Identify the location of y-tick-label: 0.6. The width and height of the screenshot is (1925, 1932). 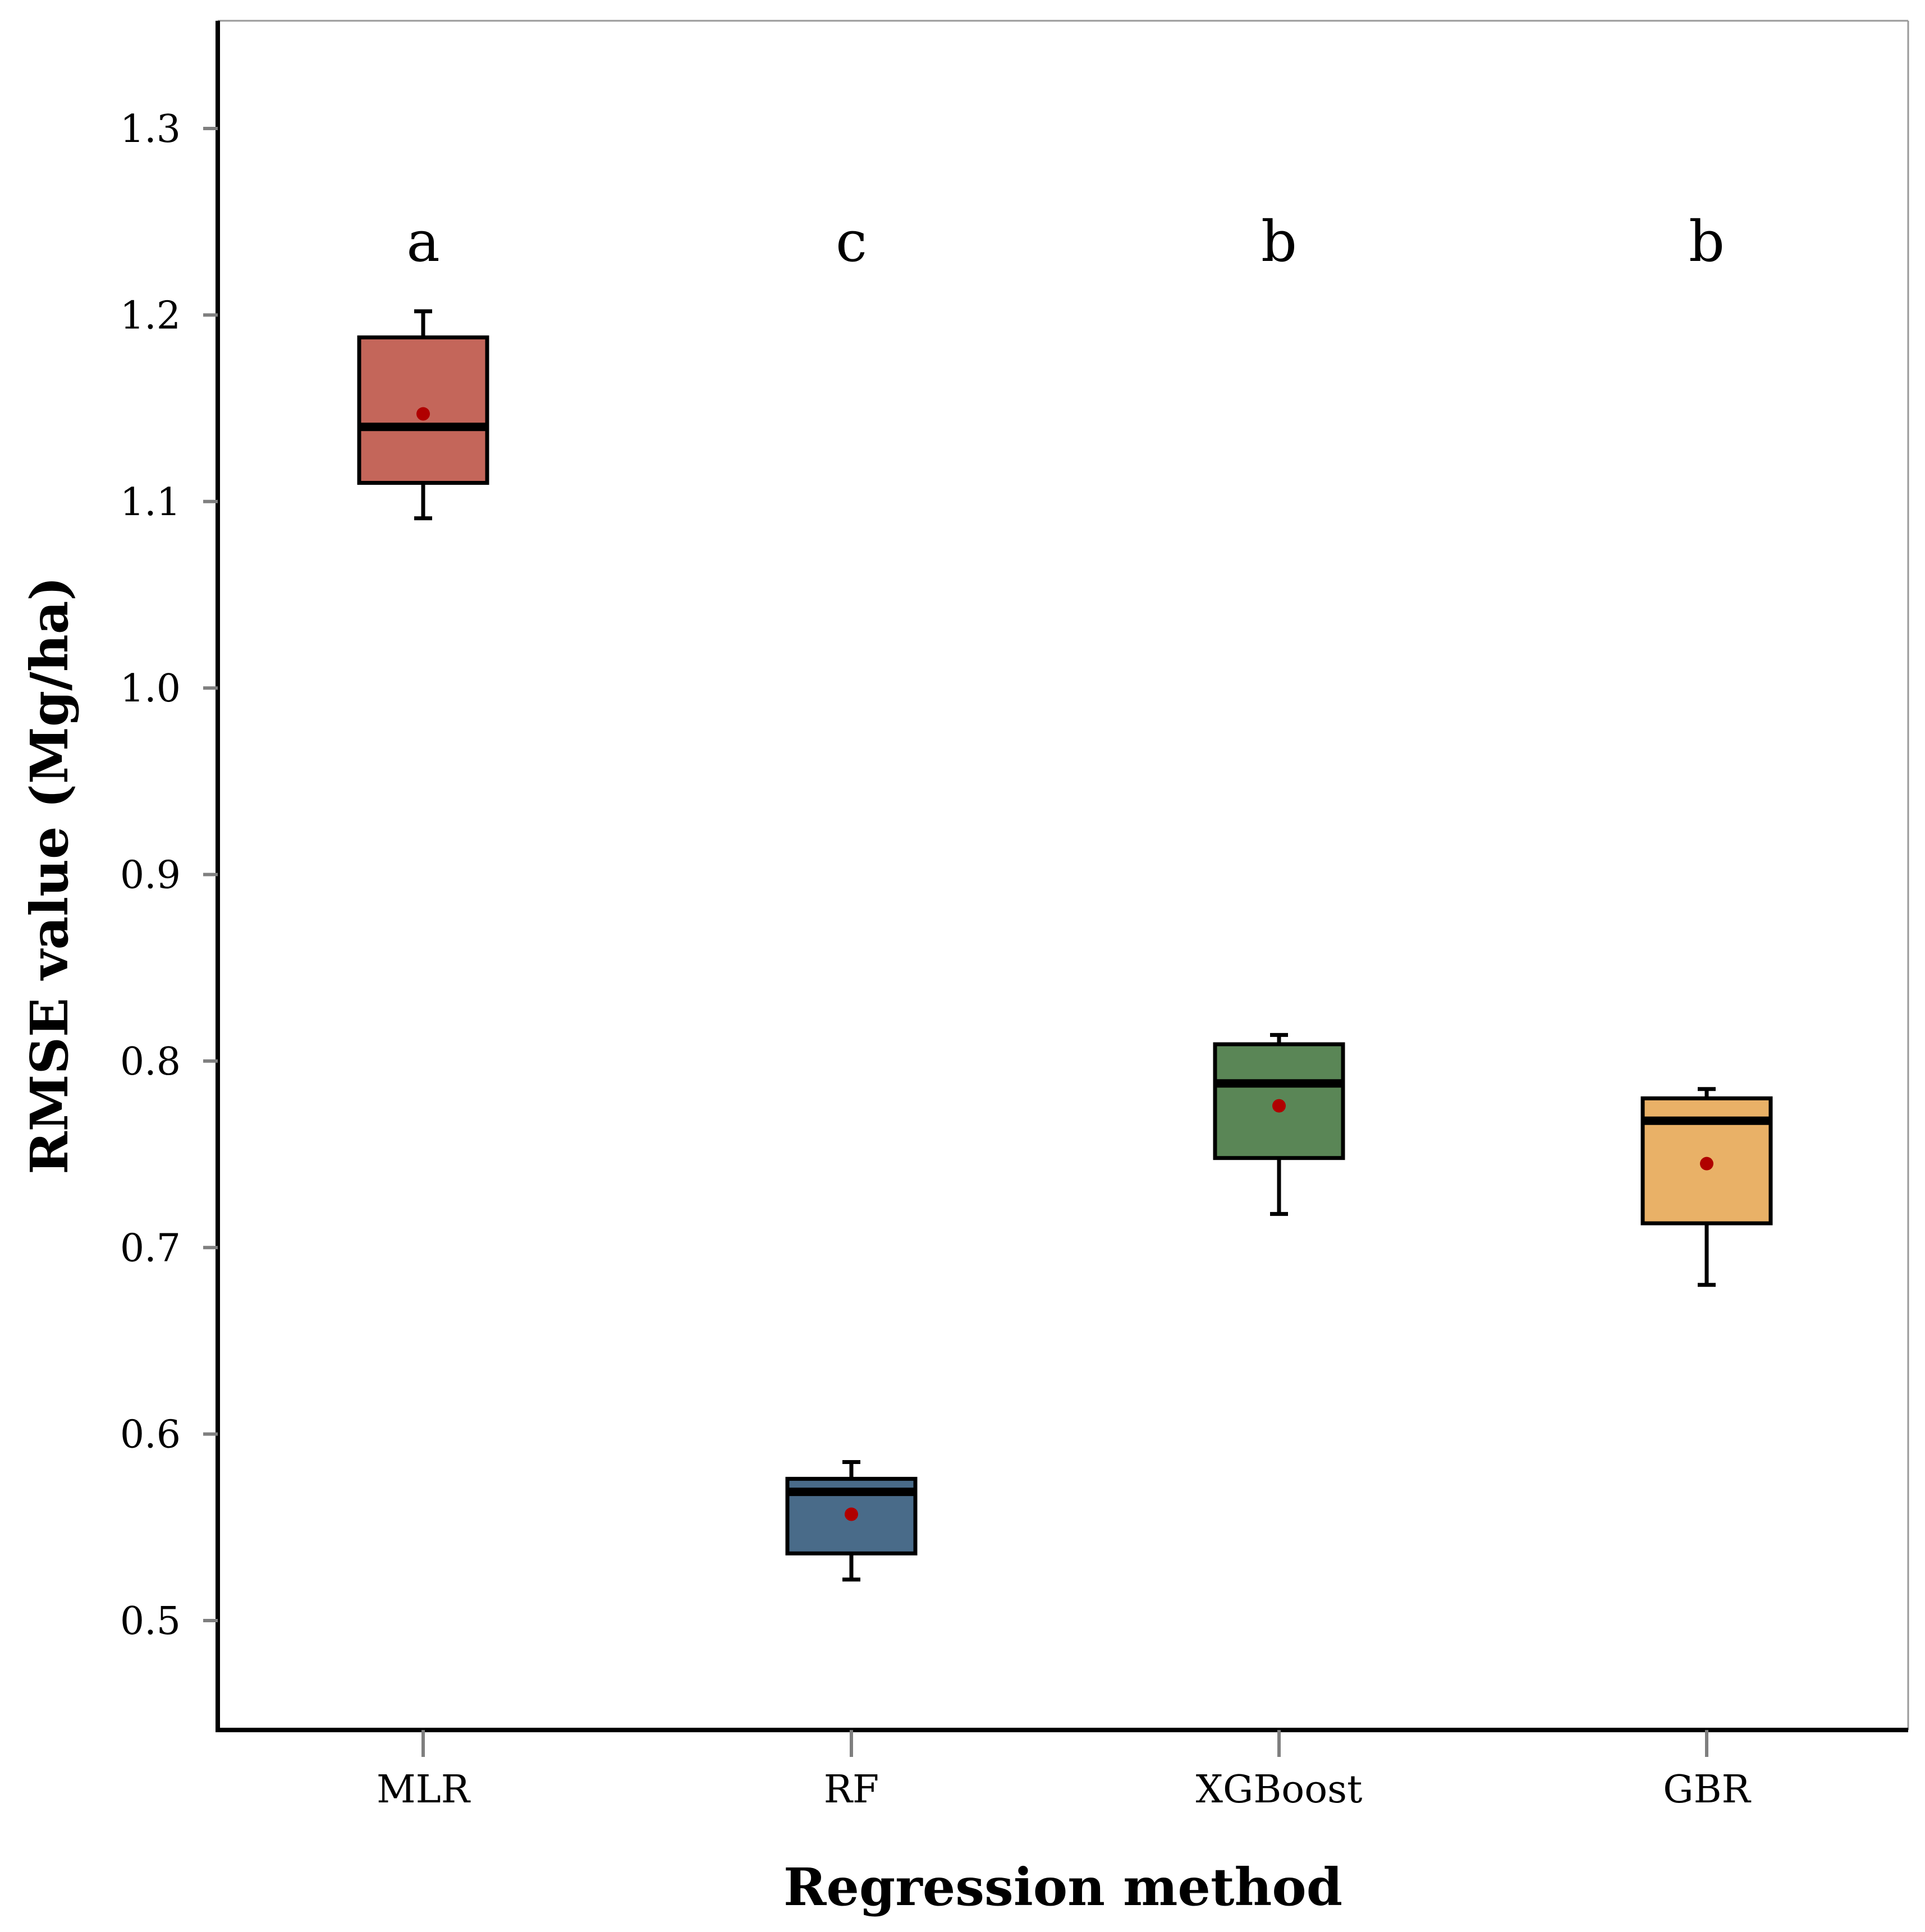
(150, 1435).